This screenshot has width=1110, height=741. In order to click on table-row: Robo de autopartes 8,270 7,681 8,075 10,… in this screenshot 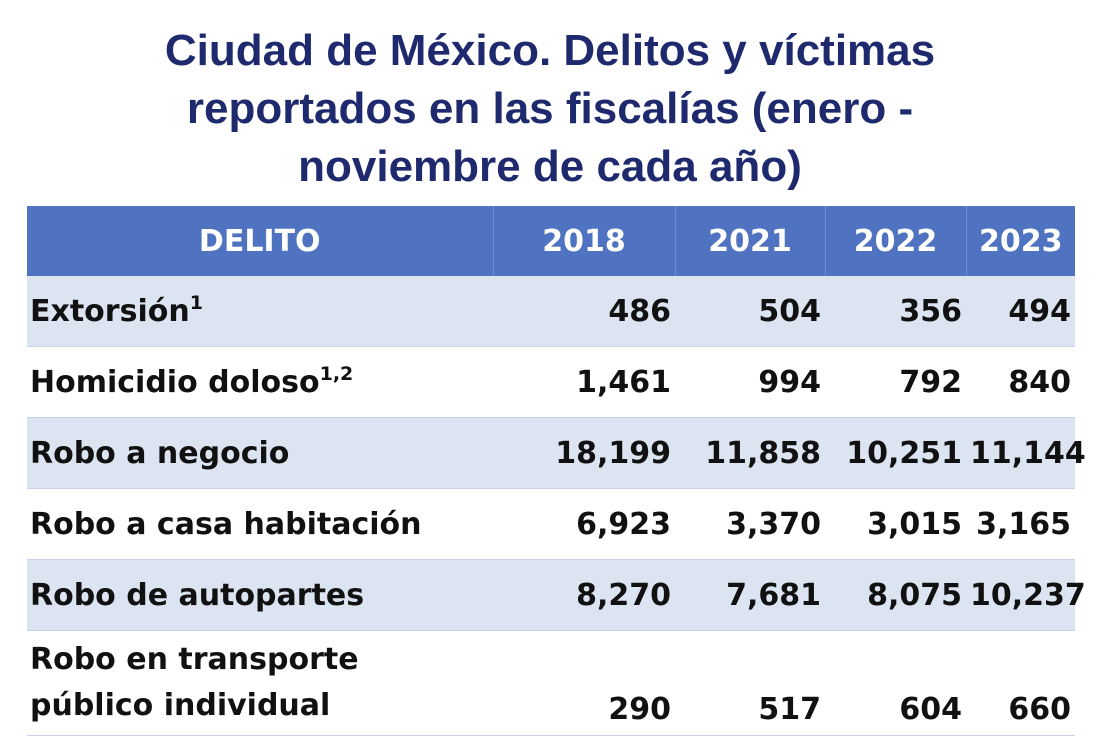, I will do `click(556, 595)`.